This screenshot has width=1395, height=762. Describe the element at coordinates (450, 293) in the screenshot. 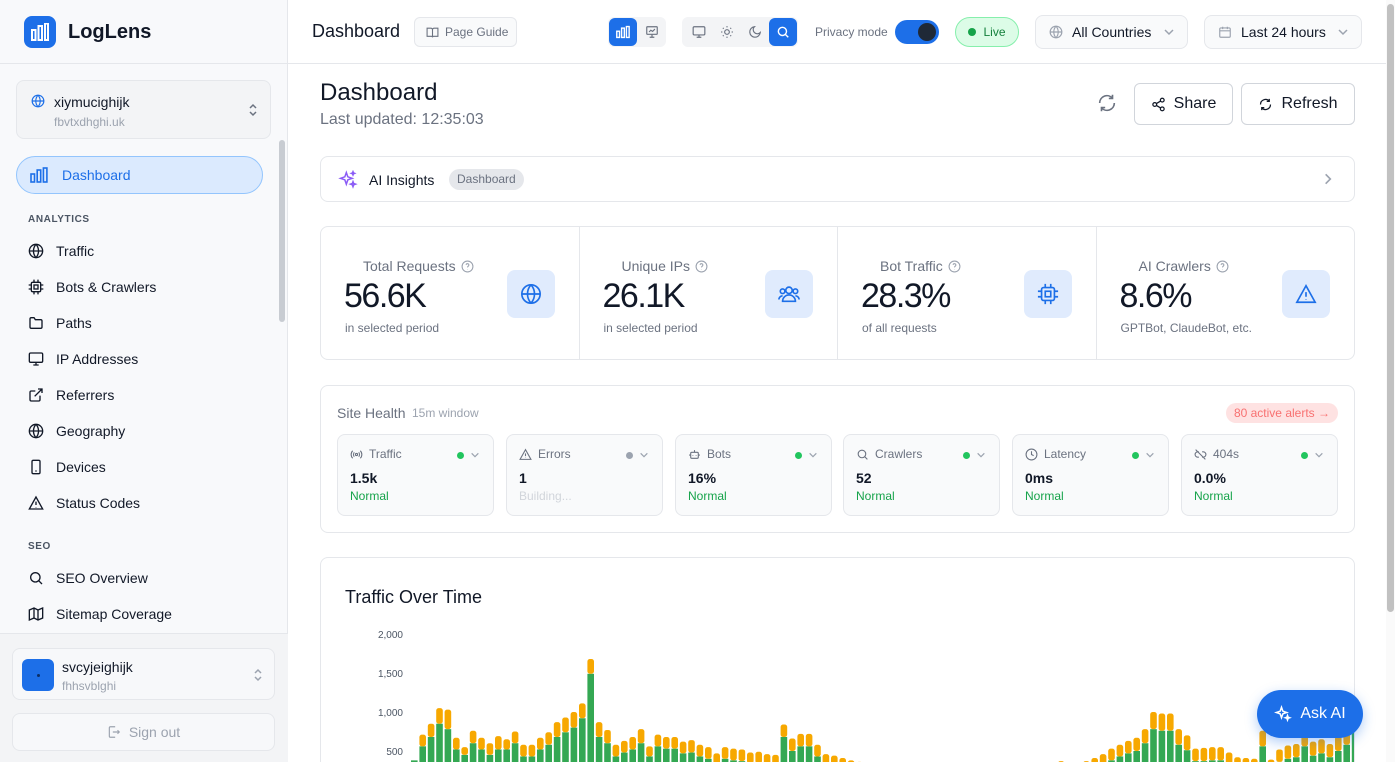

I see `stat-total-requests: Total Requests 56.6K in selected period` at that location.